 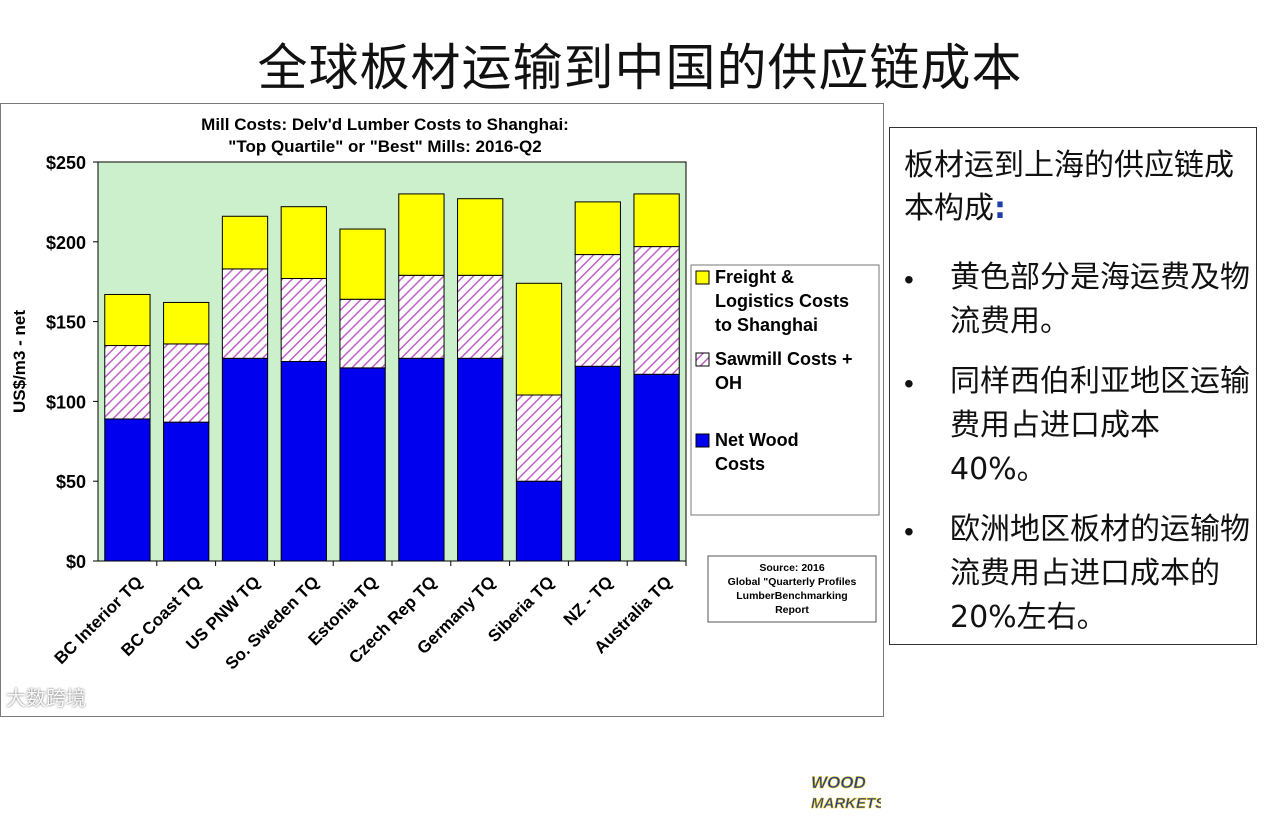 What do you see at coordinates (1100, 299) in the screenshot?
I see `bullet-freight-share: 黄色部分是海运费及物流费用。` at bounding box center [1100, 299].